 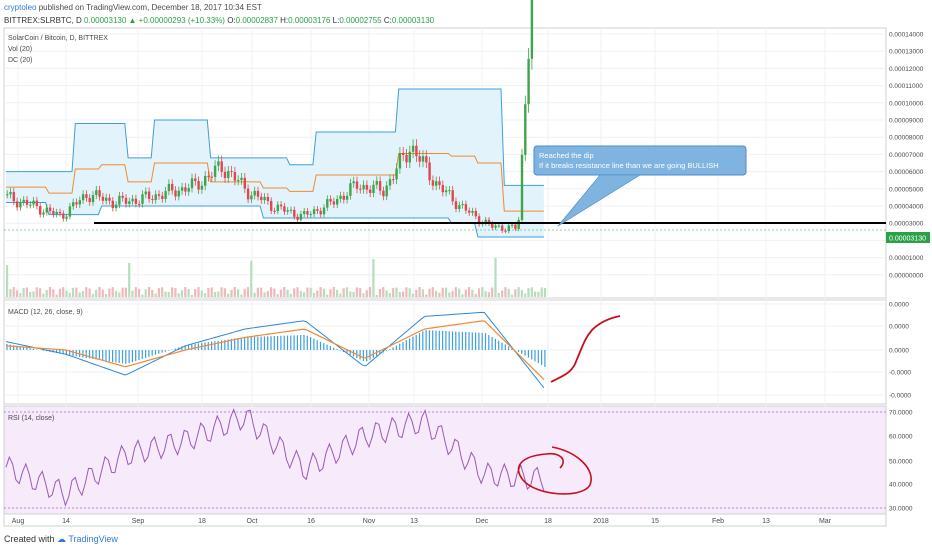 I want to click on time-tick-label: 2018, so click(x=601, y=521).